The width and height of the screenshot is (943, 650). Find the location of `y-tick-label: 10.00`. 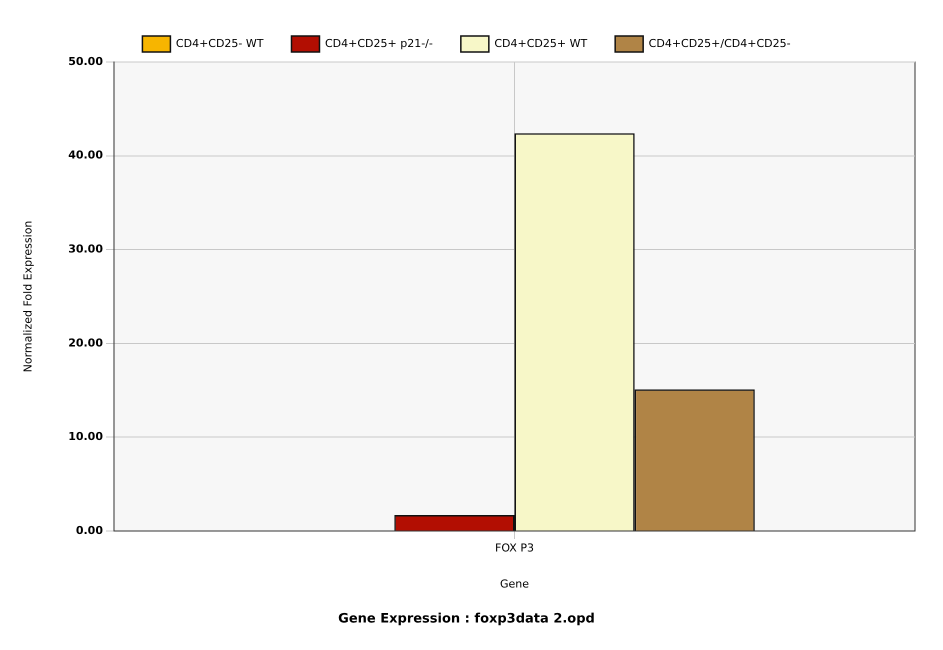

y-tick-label: 10.00 is located at coordinates (86, 437).